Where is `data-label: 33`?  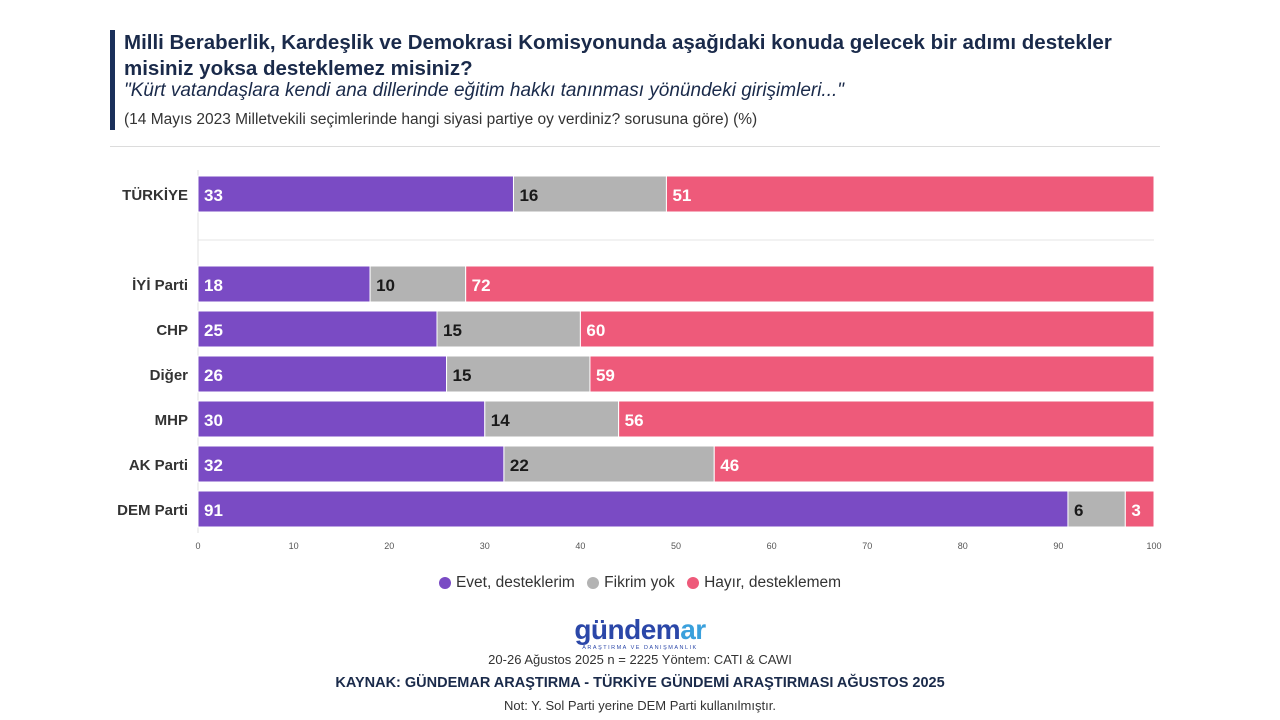
data-label: 33 is located at coordinates (213, 195).